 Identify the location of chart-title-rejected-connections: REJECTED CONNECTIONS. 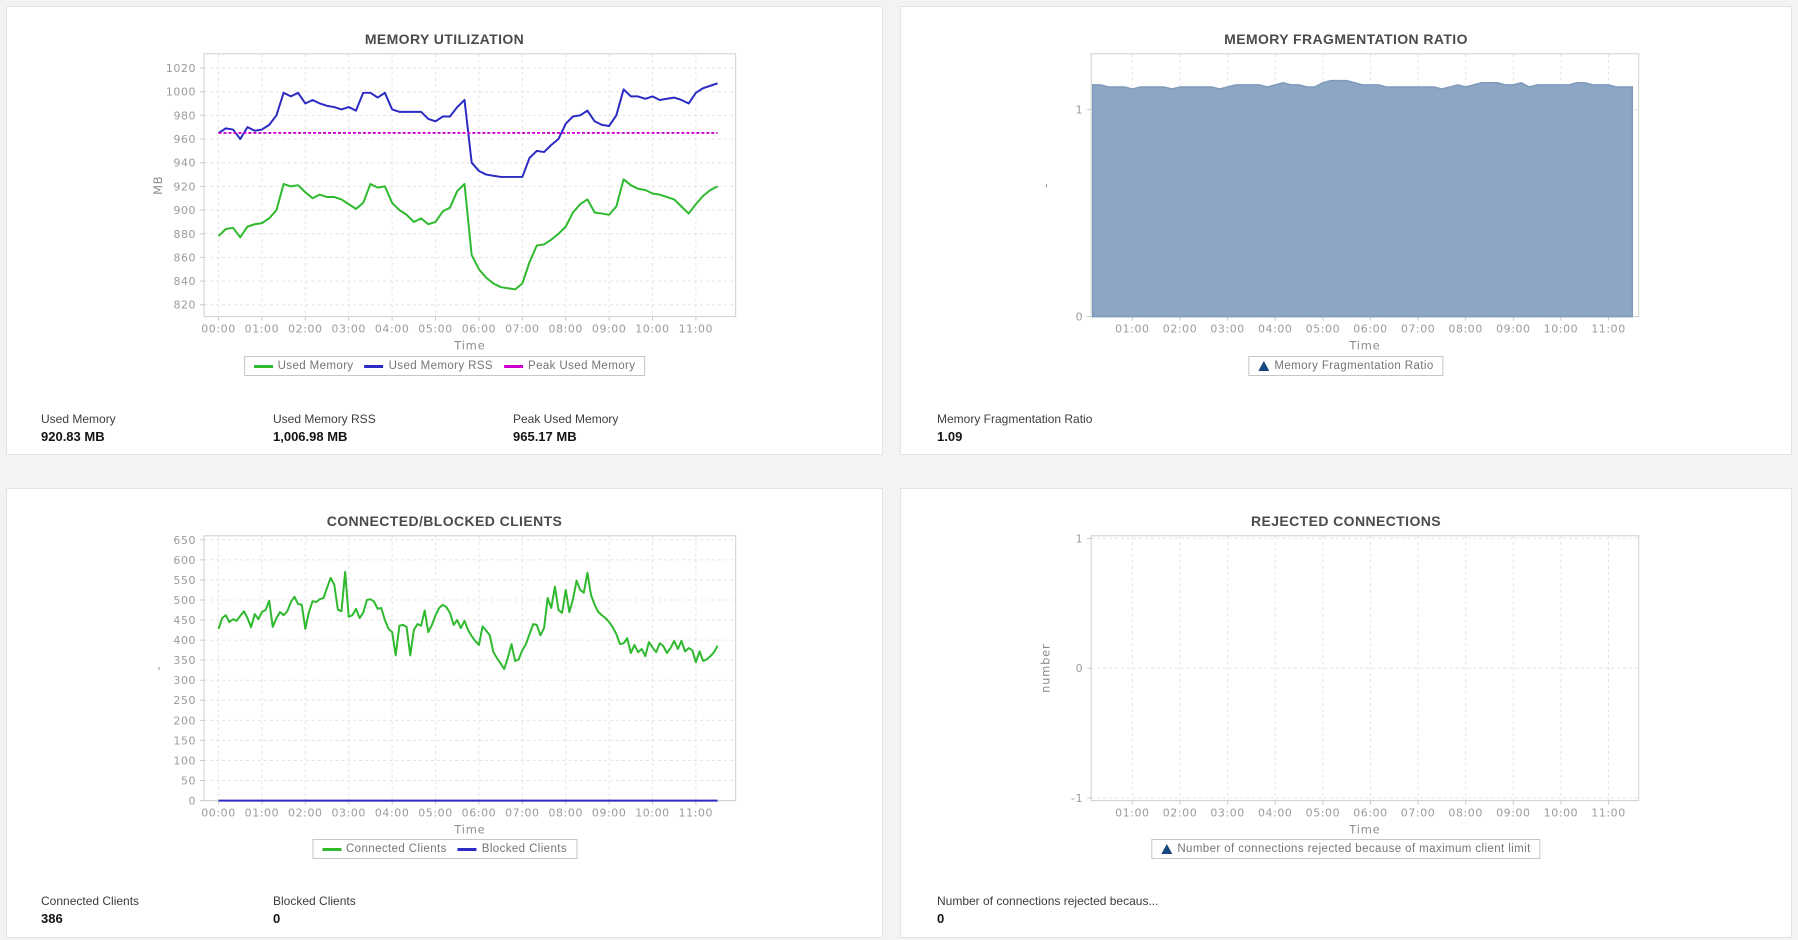
(1346, 521).